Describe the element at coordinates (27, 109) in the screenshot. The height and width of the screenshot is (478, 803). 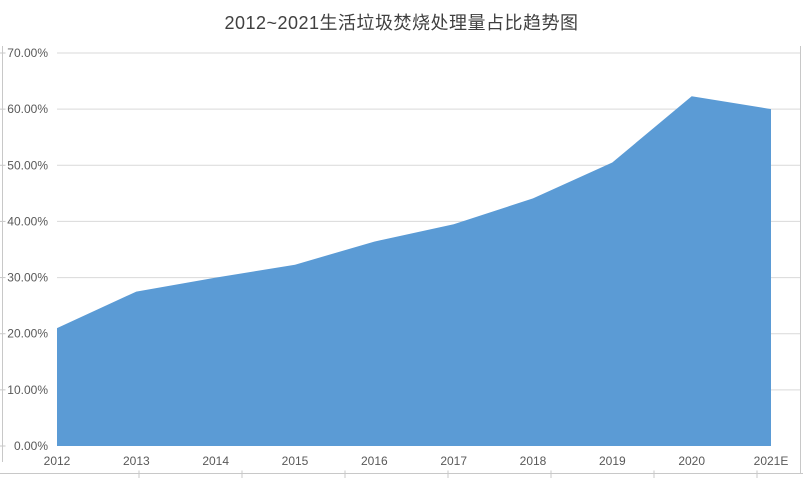
I see `y-axis-tick-label: 60.00%` at that location.